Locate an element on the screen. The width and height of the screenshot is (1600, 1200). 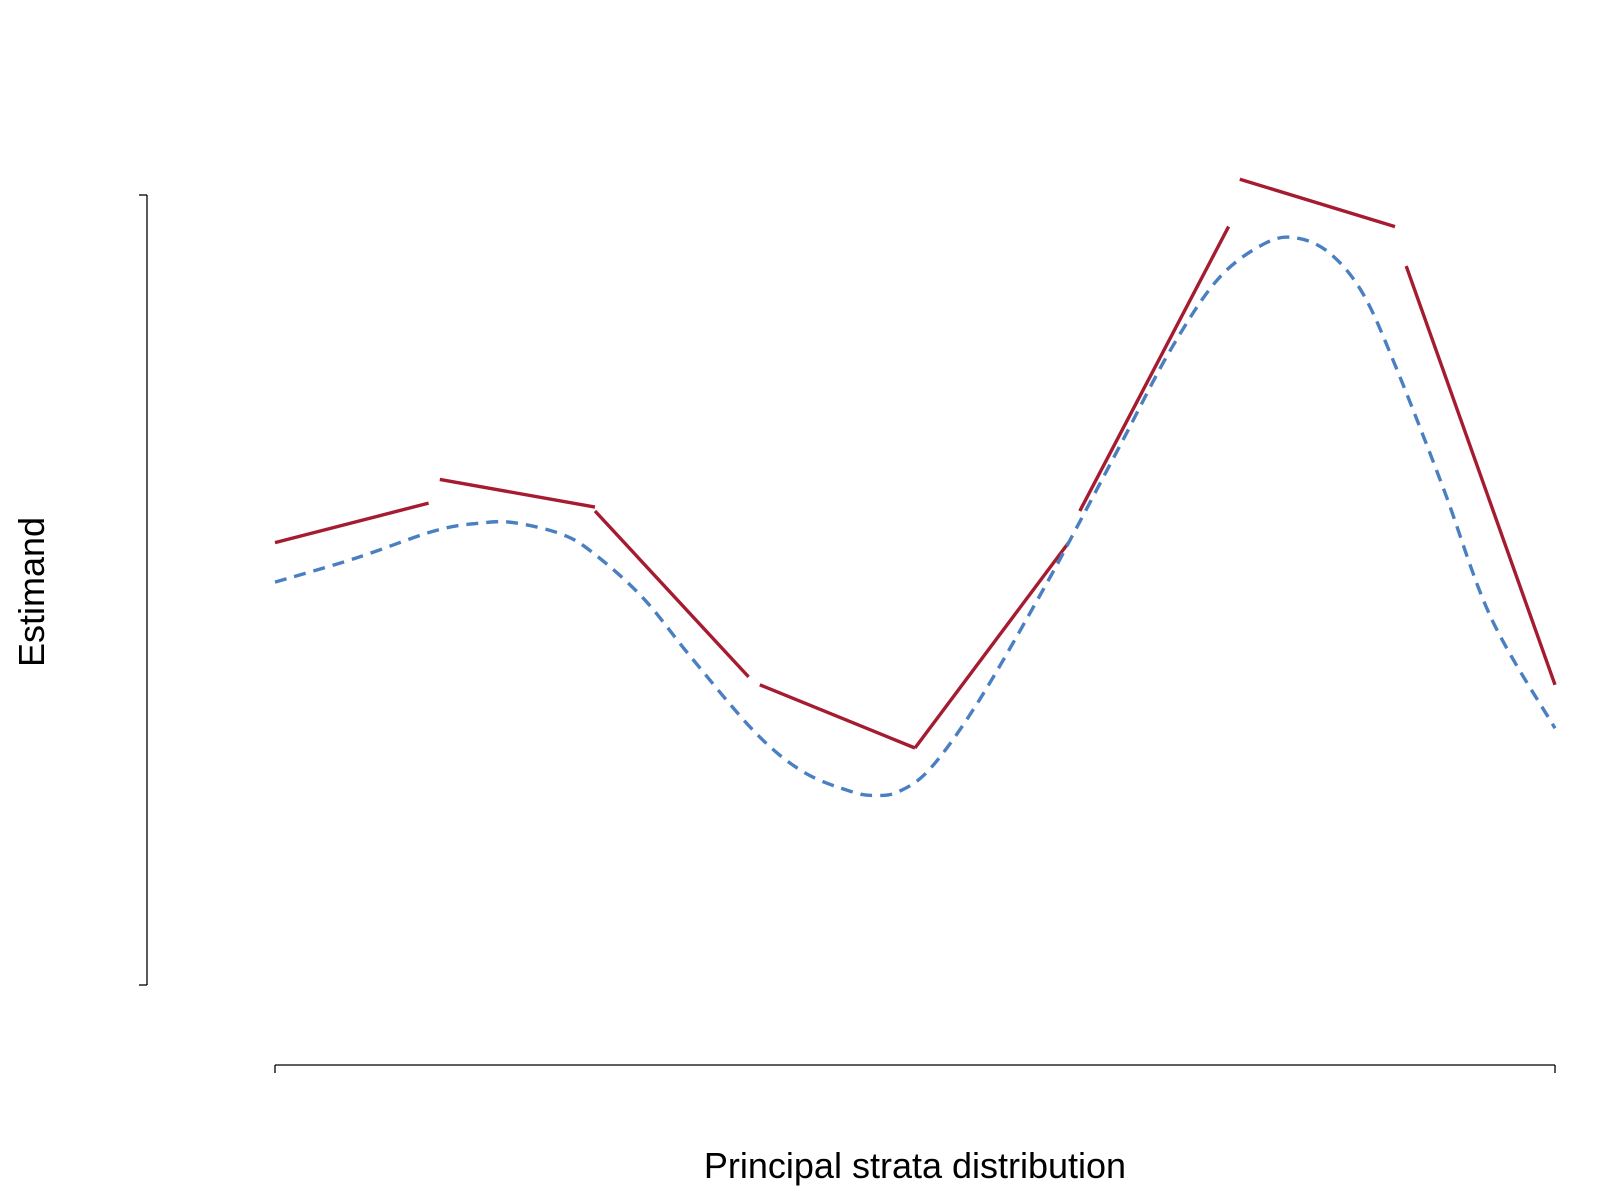
y-axis-label: Estimand is located at coordinates (31, 592).